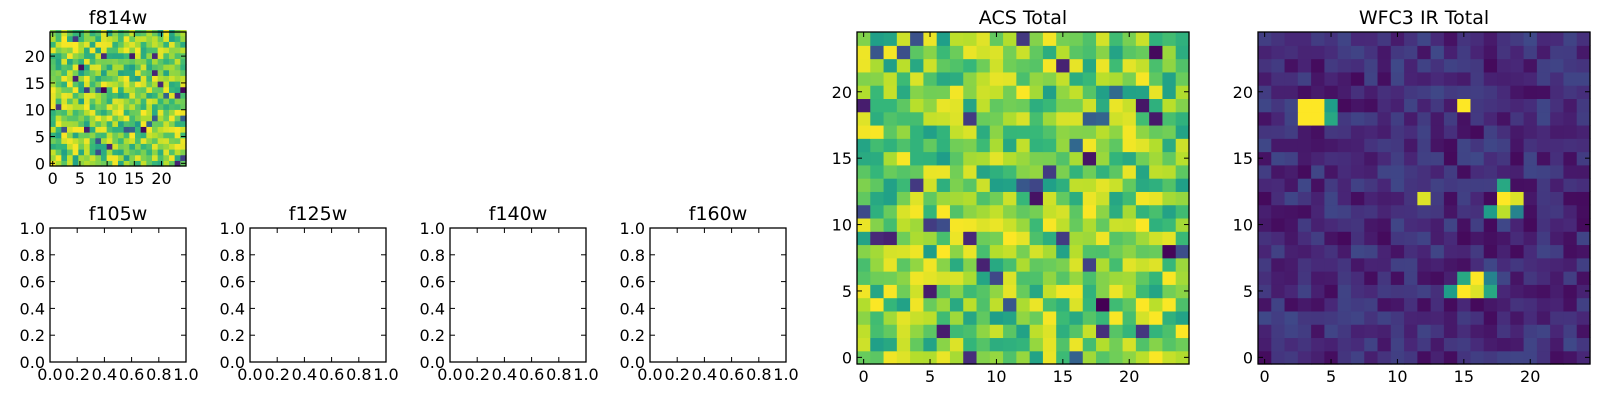 This screenshot has width=1600, height=400. Describe the element at coordinates (1243, 92) in the screenshot. I see `y-tick-label: 20` at that location.